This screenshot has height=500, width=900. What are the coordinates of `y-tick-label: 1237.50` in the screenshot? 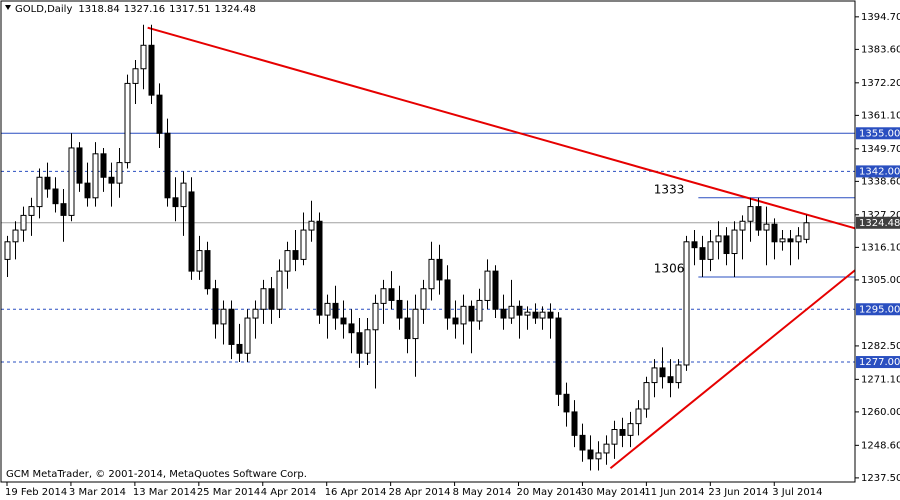 It's located at (880, 478).